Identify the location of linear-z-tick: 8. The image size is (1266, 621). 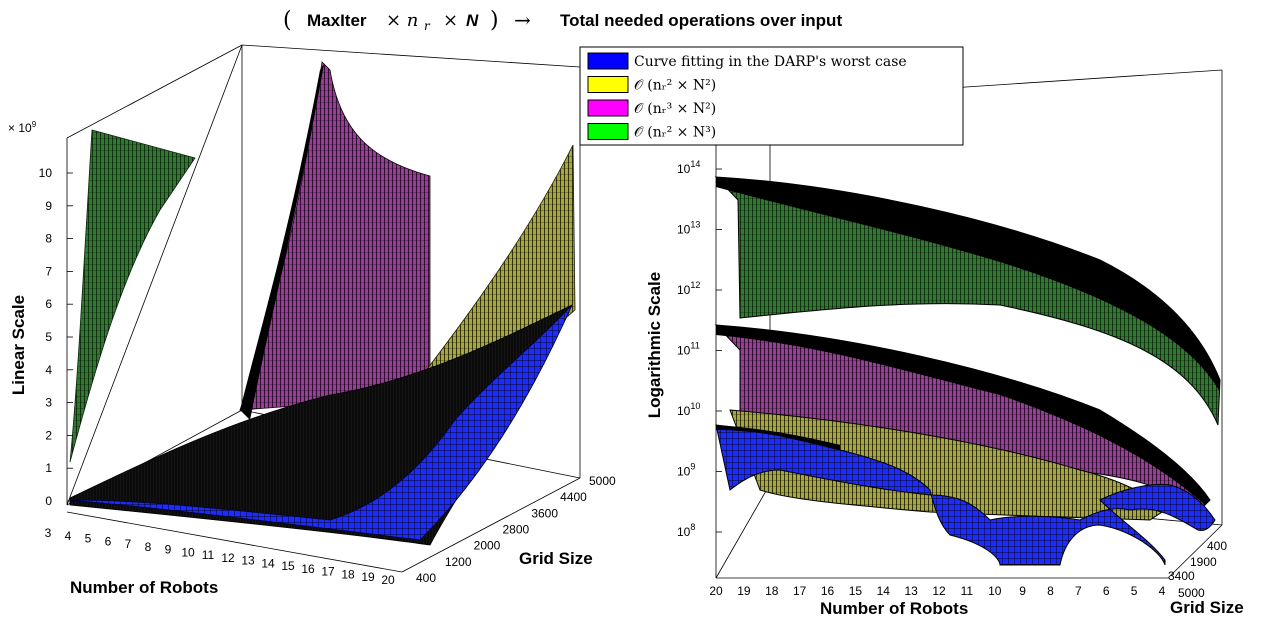
(48, 239).